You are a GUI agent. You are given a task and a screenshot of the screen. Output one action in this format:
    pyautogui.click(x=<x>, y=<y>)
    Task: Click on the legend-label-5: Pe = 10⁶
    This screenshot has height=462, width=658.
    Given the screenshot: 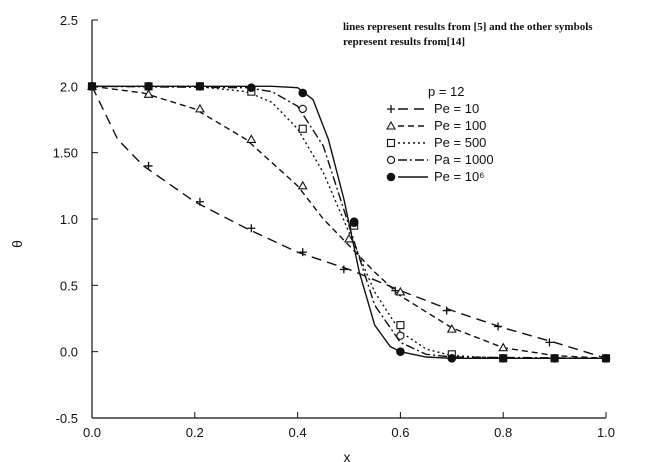 What is the action you would take?
    pyautogui.click(x=459, y=176)
    